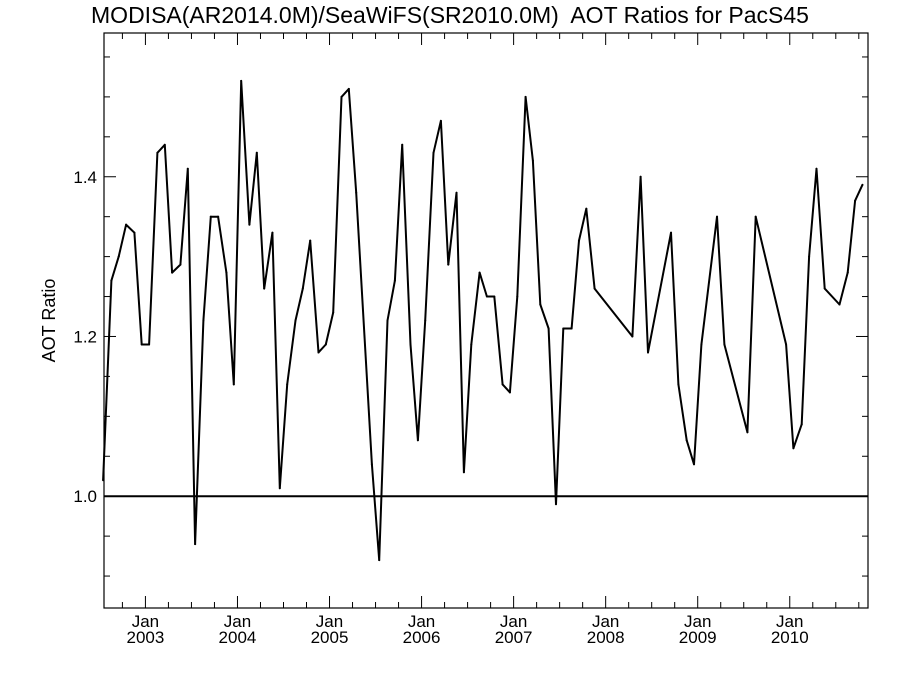 This screenshot has width=900, height=675. I want to click on x-tick-label-year: 2009, so click(698, 637).